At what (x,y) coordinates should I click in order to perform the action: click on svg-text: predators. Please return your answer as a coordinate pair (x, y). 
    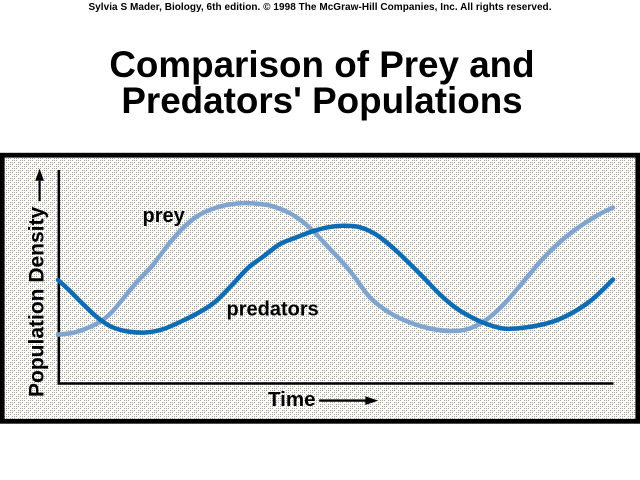
    Looking at the image, I should click on (273, 309).